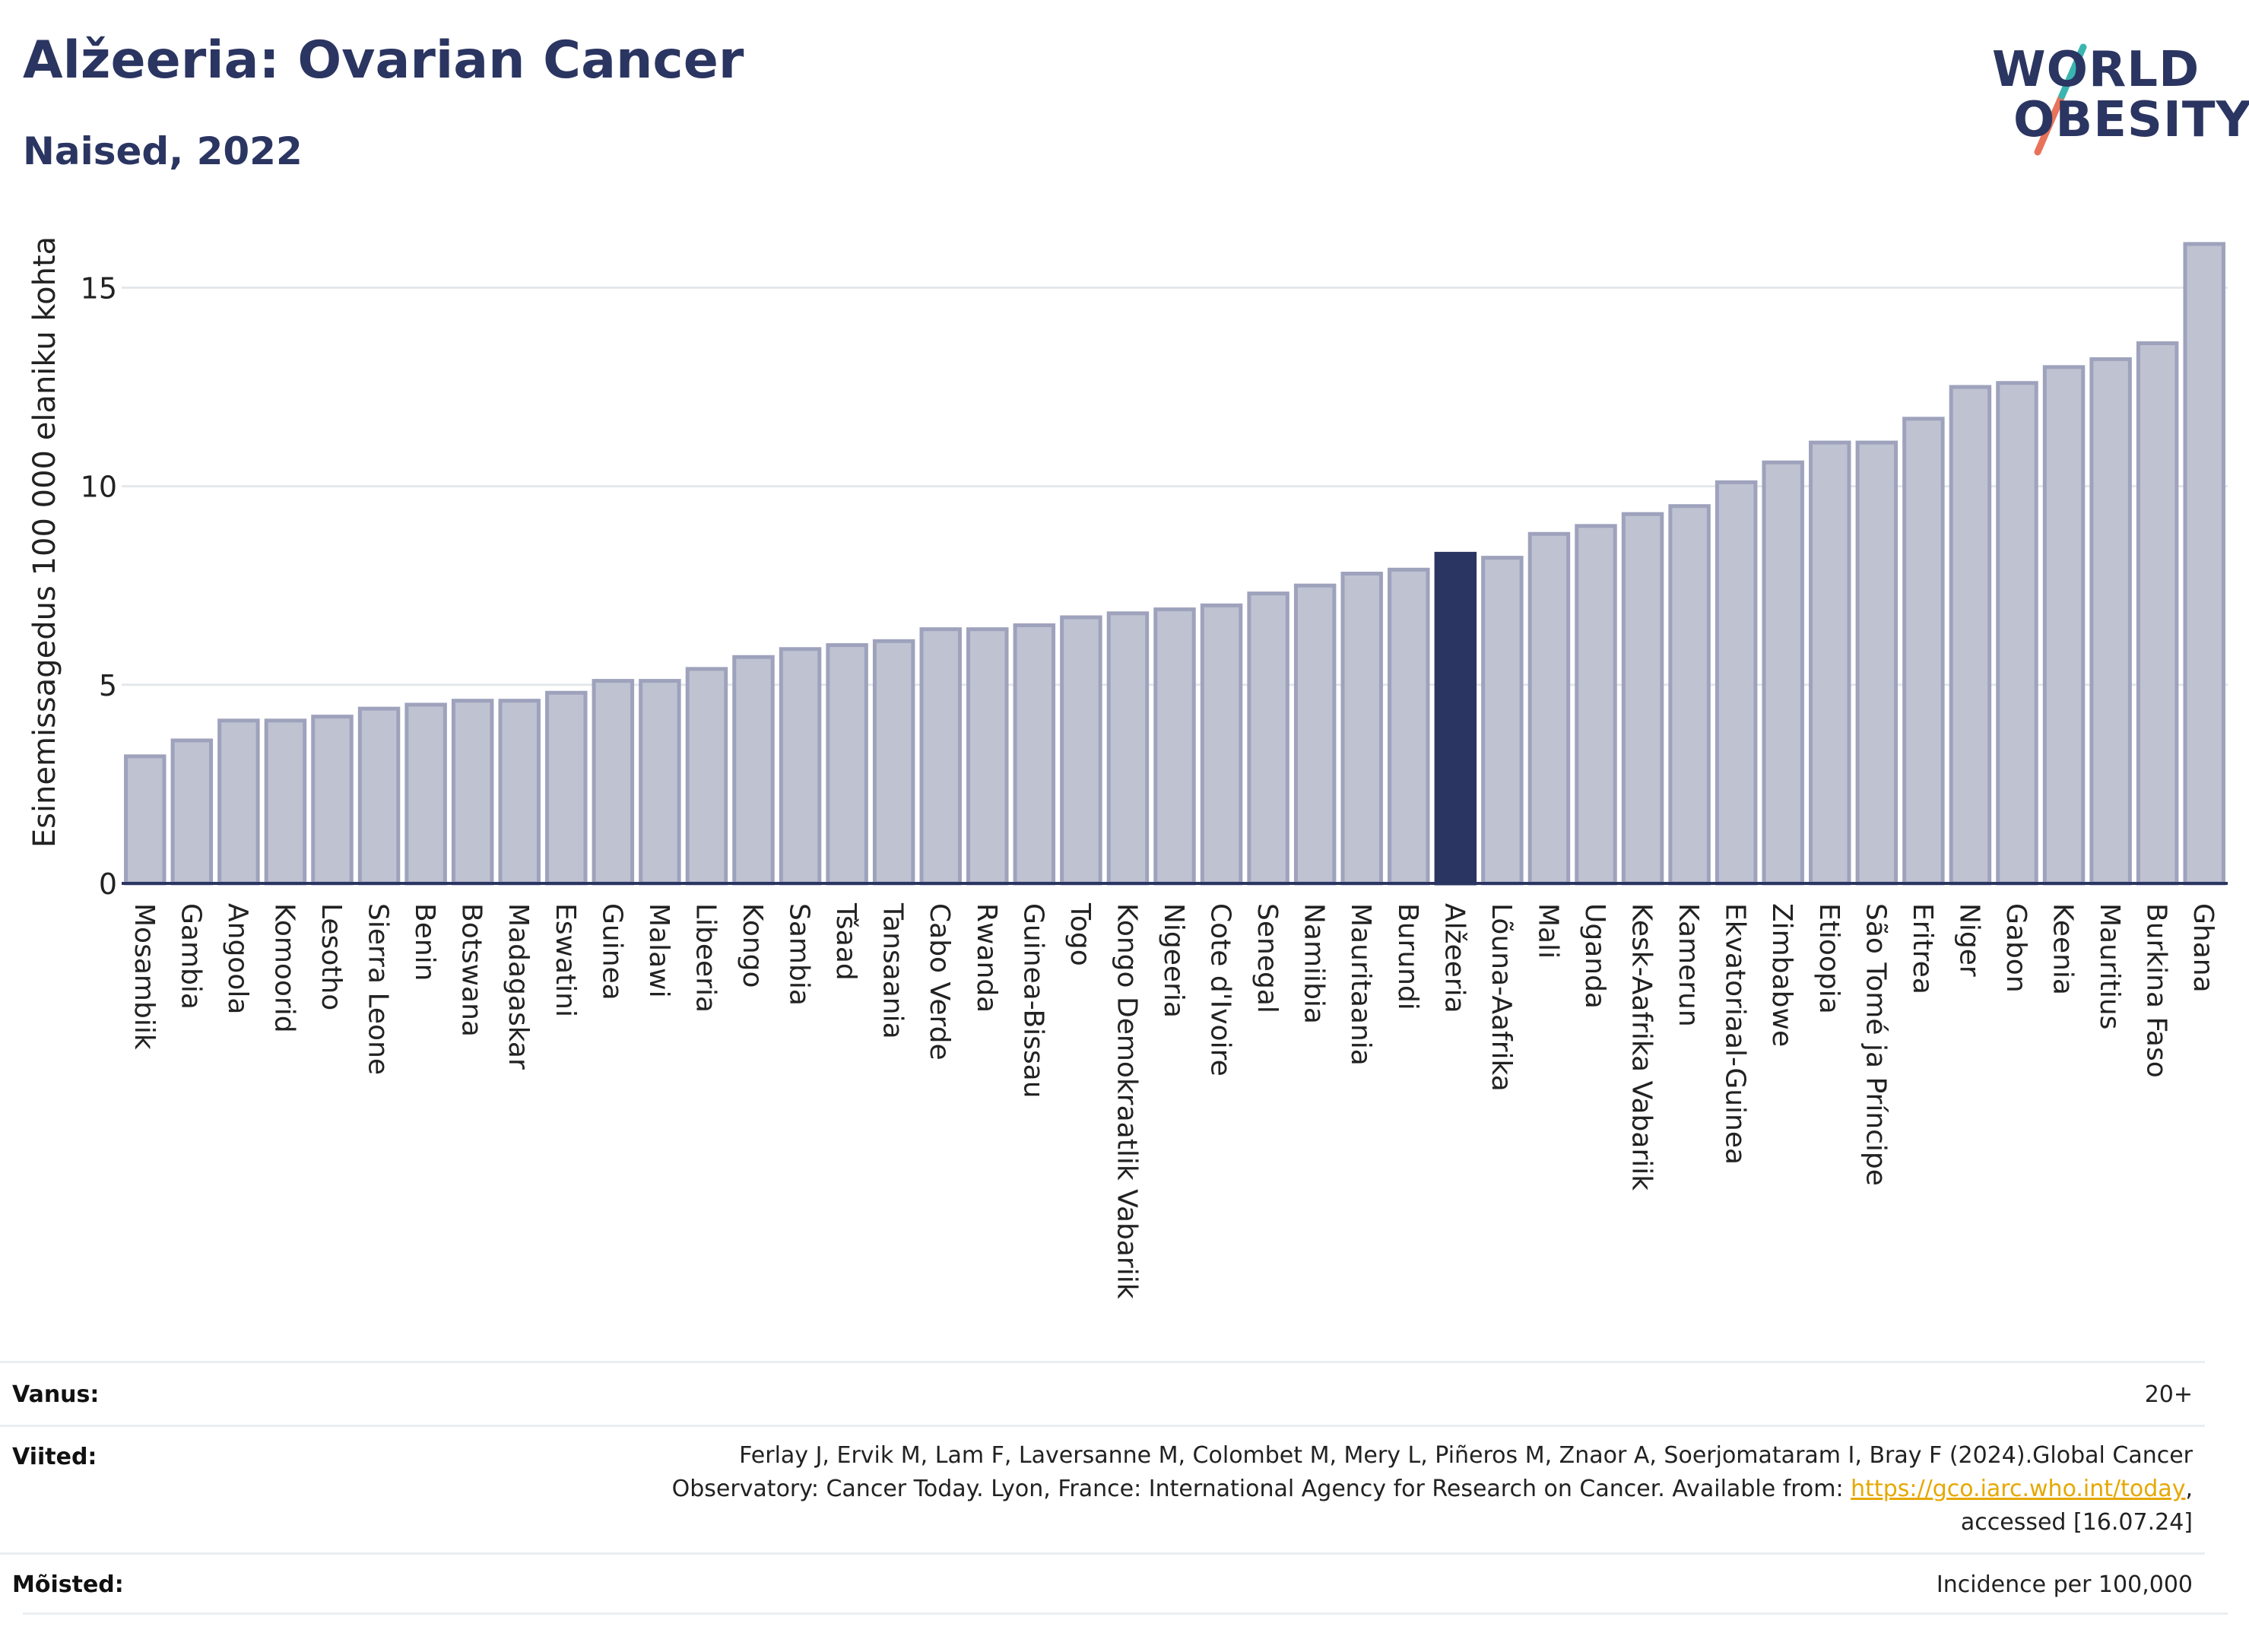  What do you see at coordinates (2016, 948) in the screenshot?
I see `x-tick-label: Gabon` at bounding box center [2016, 948].